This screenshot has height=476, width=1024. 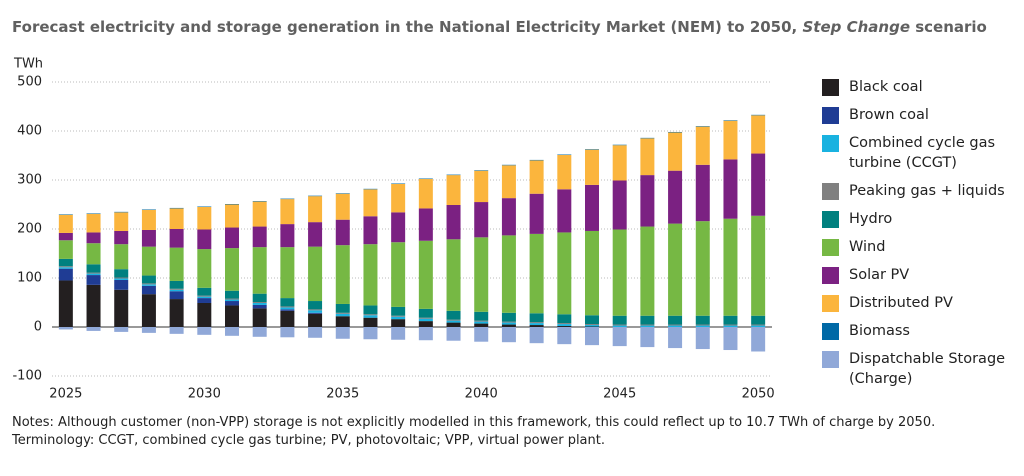 What do you see at coordinates (922, 303) in the screenshot?
I see `legend-item: Distributed PV` at bounding box center [922, 303].